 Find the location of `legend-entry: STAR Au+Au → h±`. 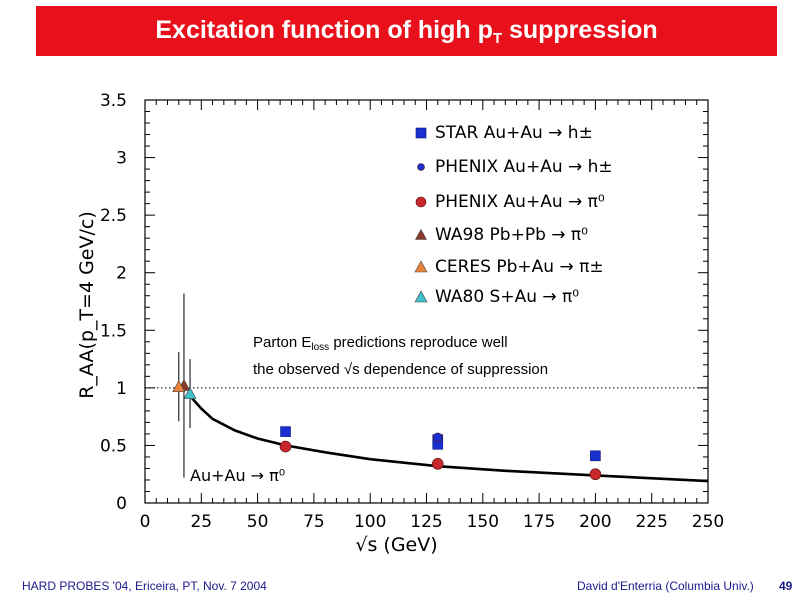

legend-entry: STAR Au+Au → h± is located at coordinates (514, 133).